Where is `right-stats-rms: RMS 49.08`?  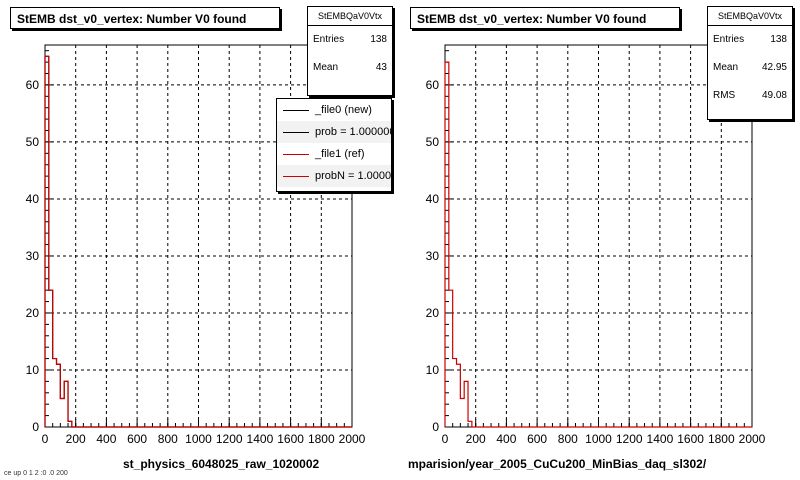 right-stats-rms: RMS 49.08 is located at coordinates (750, 96).